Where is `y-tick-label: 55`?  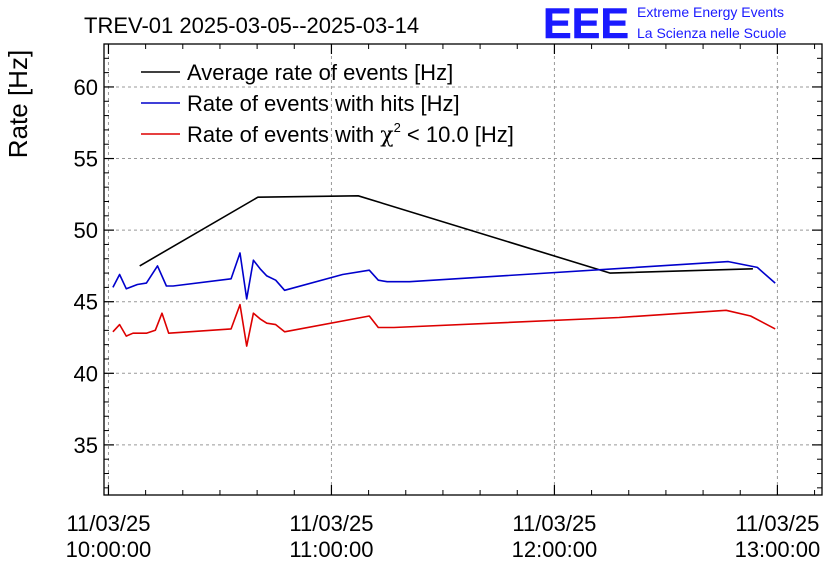
y-tick-label: 55 is located at coordinates (86, 159).